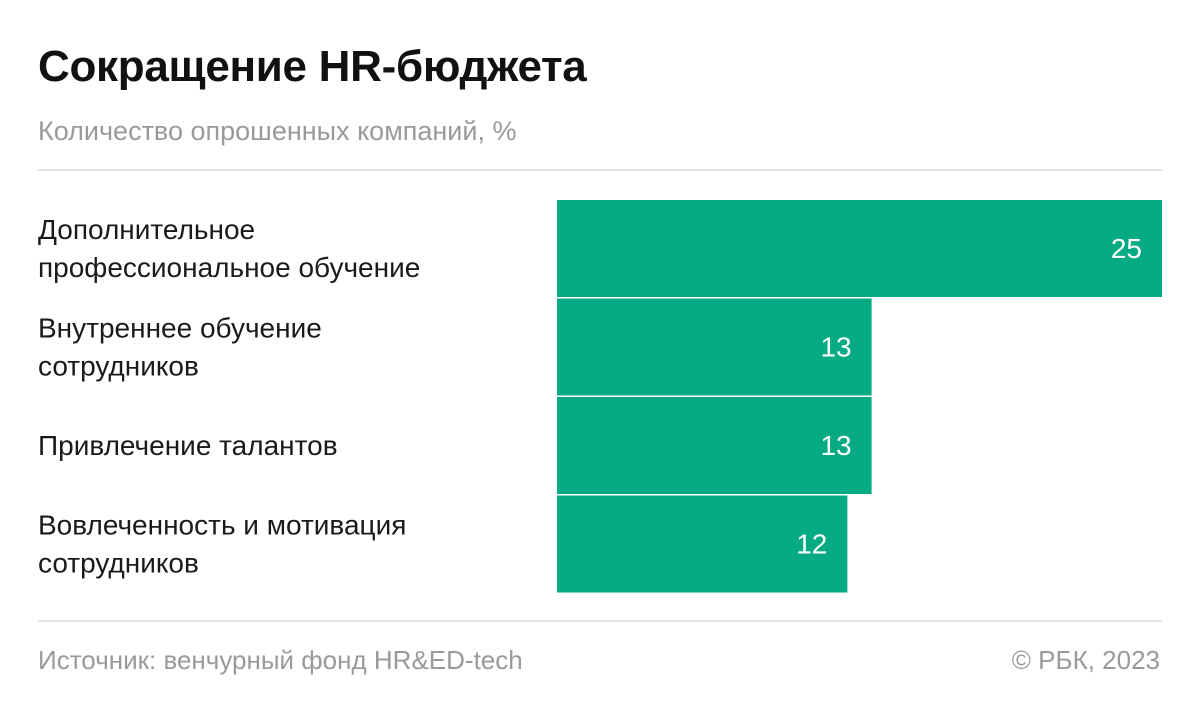 The width and height of the screenshot is (1200, 715). What do you see at coordinates (280, 660) in the screenshot?
I see `source-note: Источник: венчурный фонд HR&ED-tech` at bounding box center [280, 660].